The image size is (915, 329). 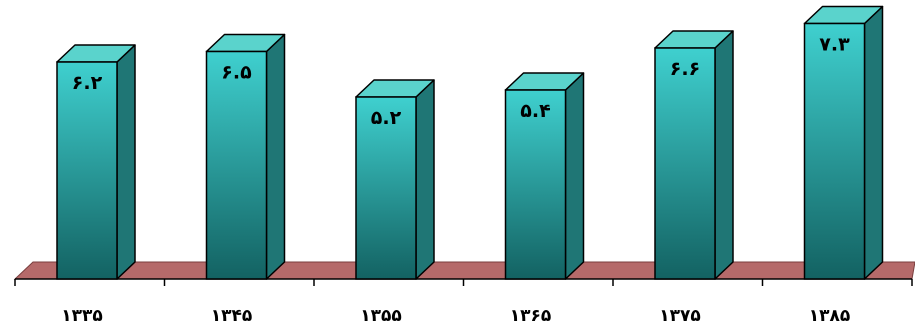 I want to click on x-tick-label: ۱۳۴۵, so click(x=232, y=316).